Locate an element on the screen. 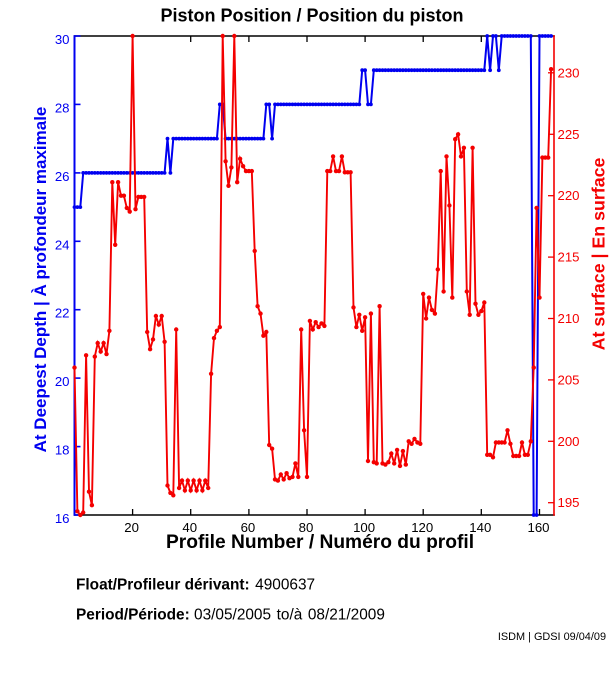 This screenshot has width=611, height=675. svg-text: 120 is located at coordinates (422, 527).